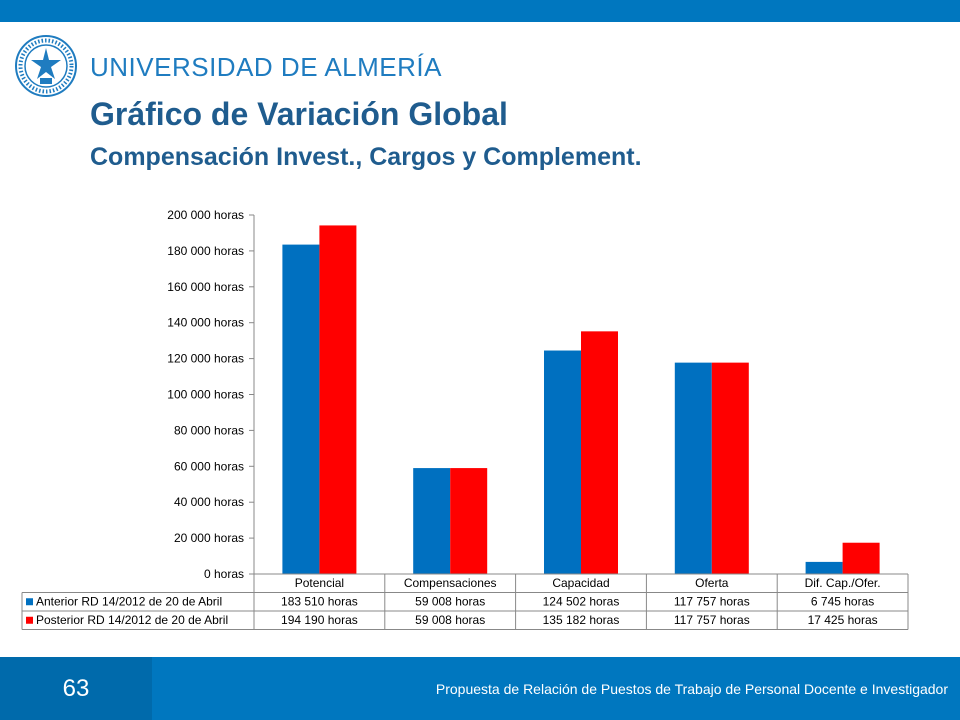 This screenshot has height=720, width=960. Describe the element at coordinates (319, 620) in the screenshot. I see `data-table-value: 194 190 horas` at that location.